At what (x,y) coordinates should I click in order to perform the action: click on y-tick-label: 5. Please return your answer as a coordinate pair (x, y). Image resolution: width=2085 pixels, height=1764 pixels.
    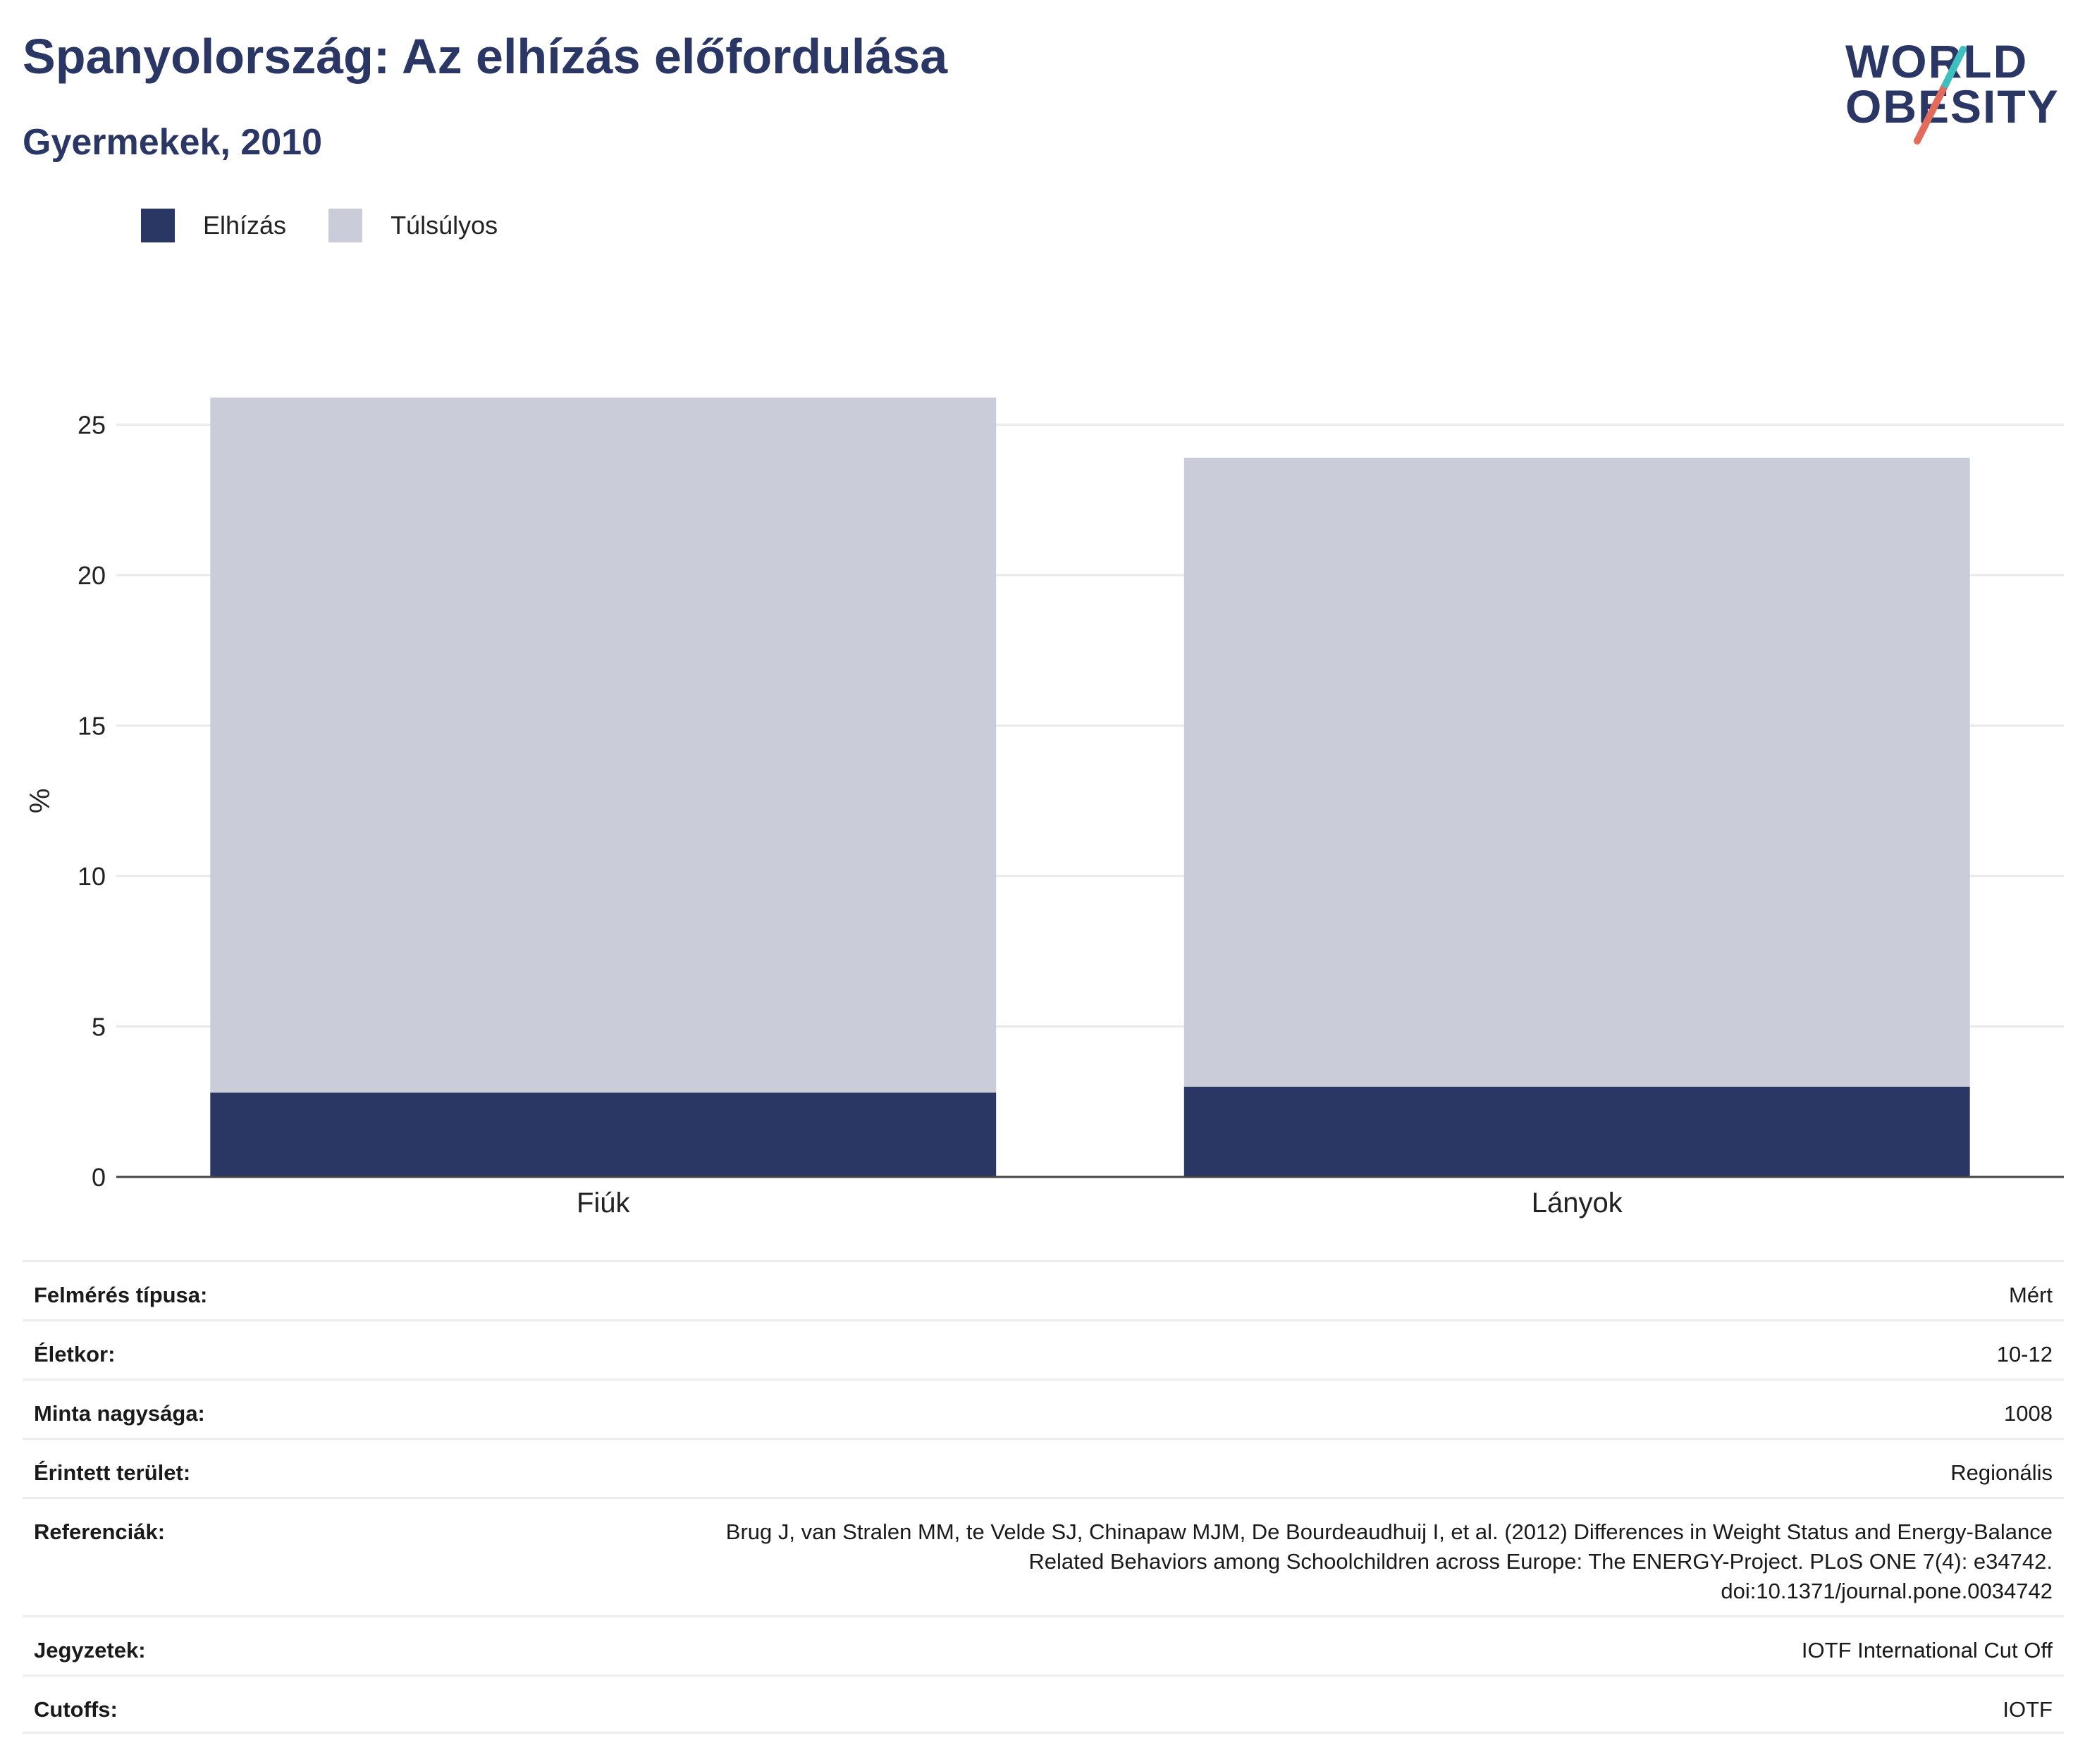
    Looking at the image, I should click on (99, 1027).